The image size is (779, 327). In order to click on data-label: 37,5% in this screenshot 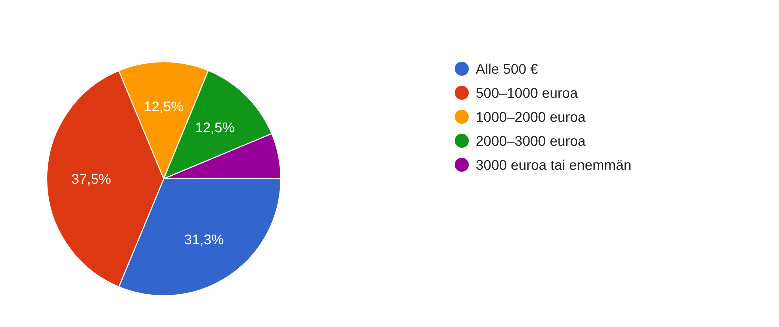, I will do `click(92, 179)`.